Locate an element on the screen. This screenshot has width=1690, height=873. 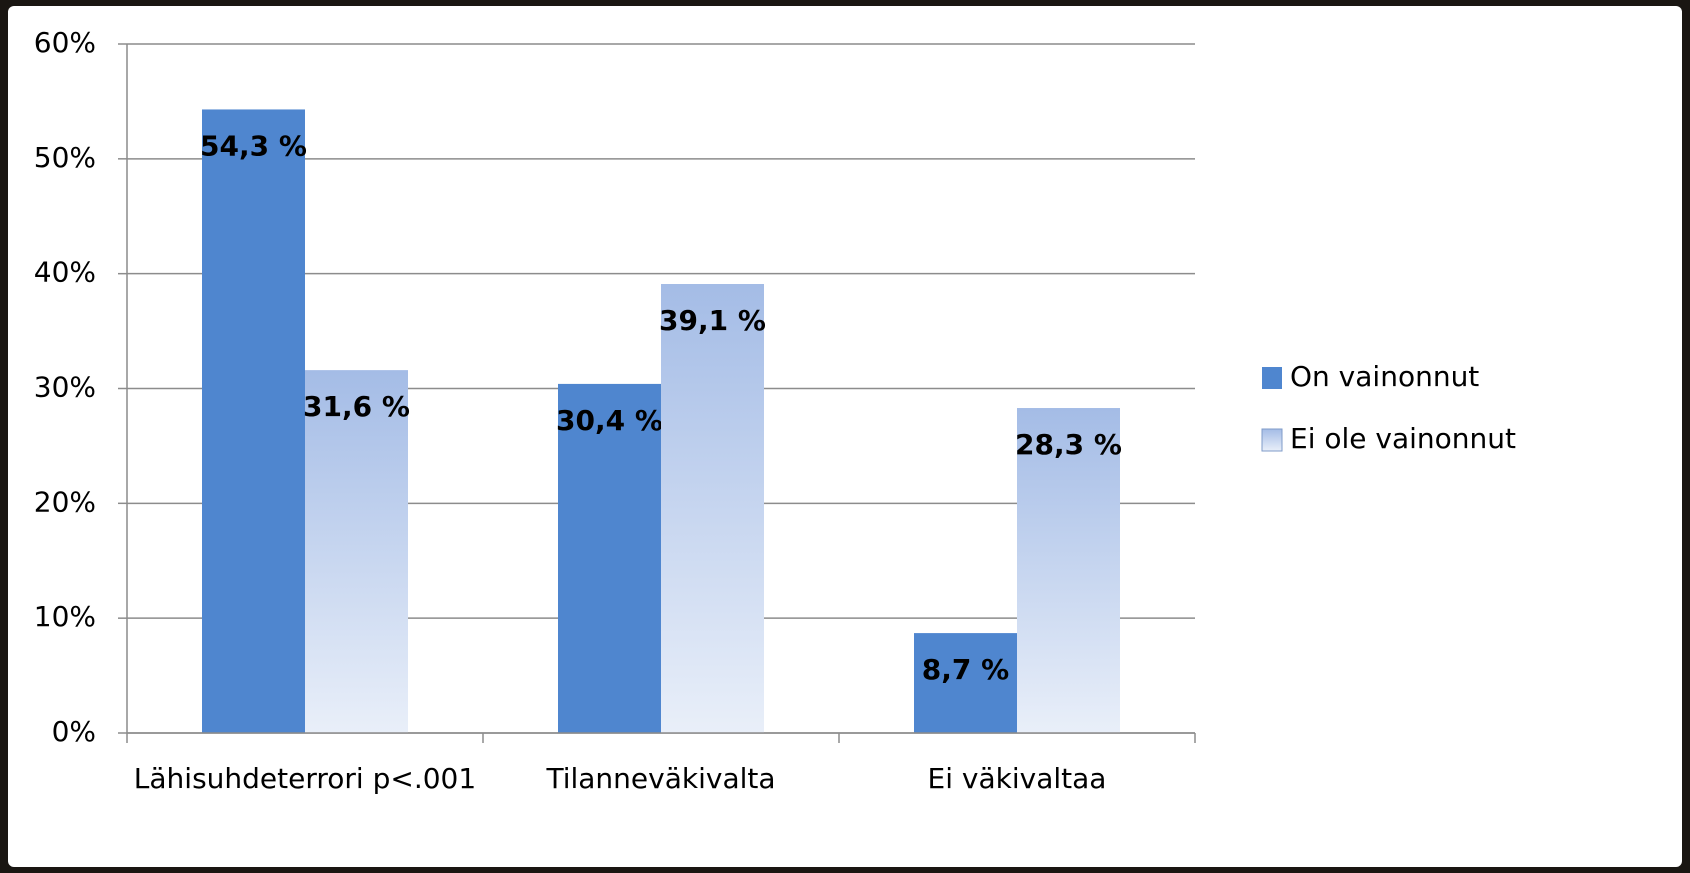
value-label: 28,3 % is located at coordinates (1068, 444).